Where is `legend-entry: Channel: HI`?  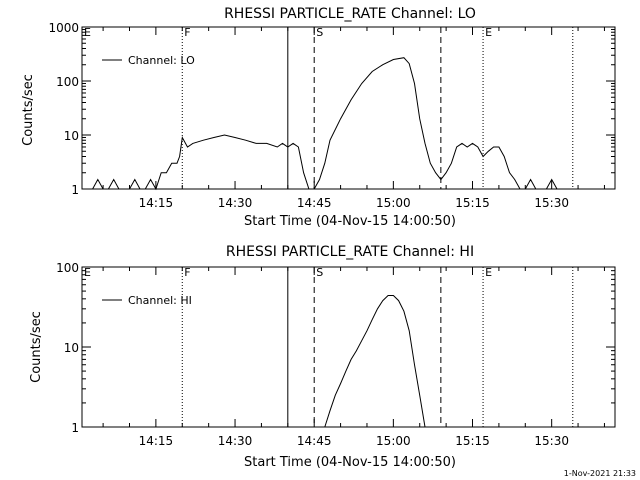 legend-entry: Channel: HI is located at coordinates (160, 300).